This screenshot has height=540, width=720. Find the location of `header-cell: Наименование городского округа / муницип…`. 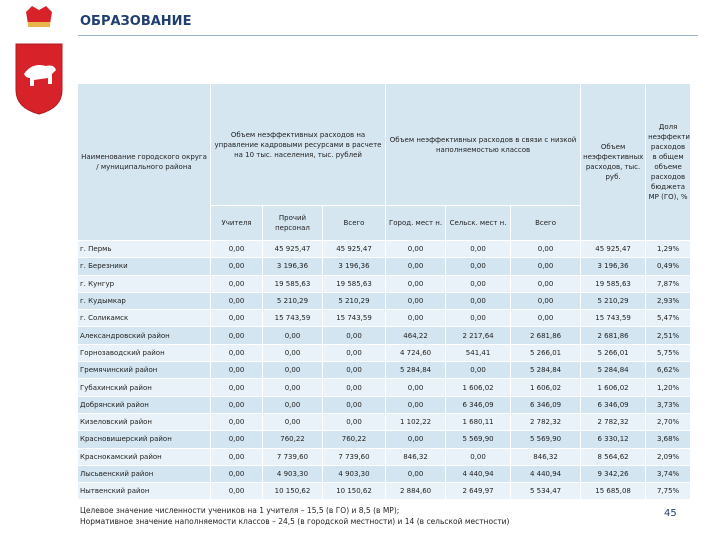

header-cell: Наименование городского округа / муницип… is located at coordinates (144, 162).